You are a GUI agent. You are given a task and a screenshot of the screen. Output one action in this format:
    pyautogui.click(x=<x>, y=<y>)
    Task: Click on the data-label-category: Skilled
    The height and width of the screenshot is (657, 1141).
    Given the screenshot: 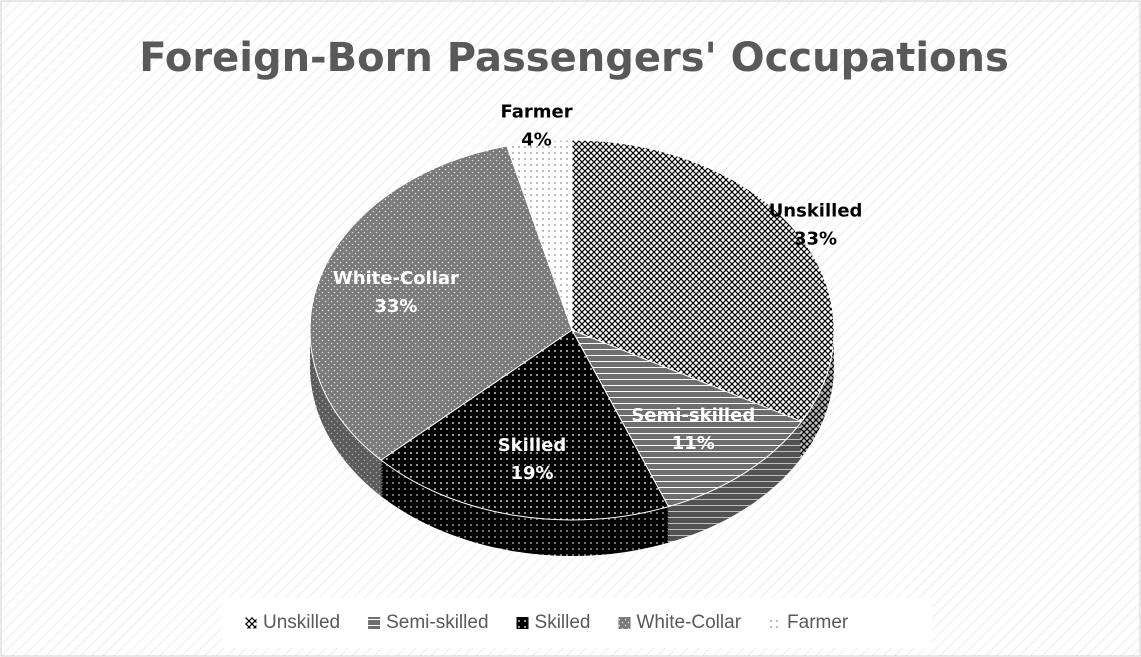 What is the action you would take?
    pyautogui.click(x=532, y=445)
    